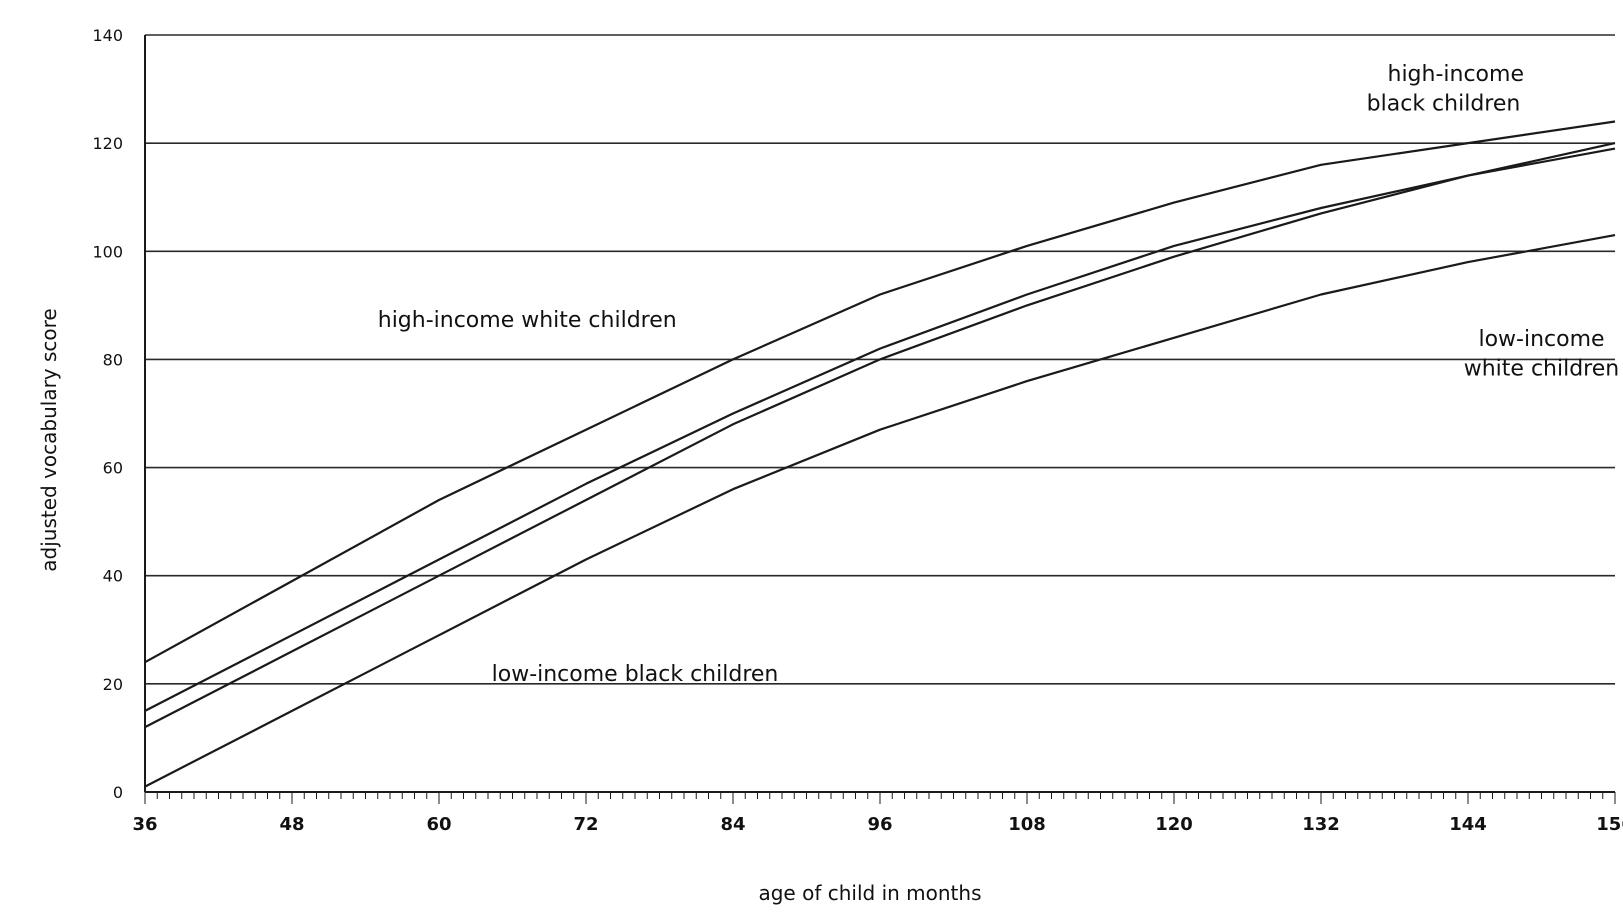  I want to click on x-tick-label-2: 60, so click(438, 824).